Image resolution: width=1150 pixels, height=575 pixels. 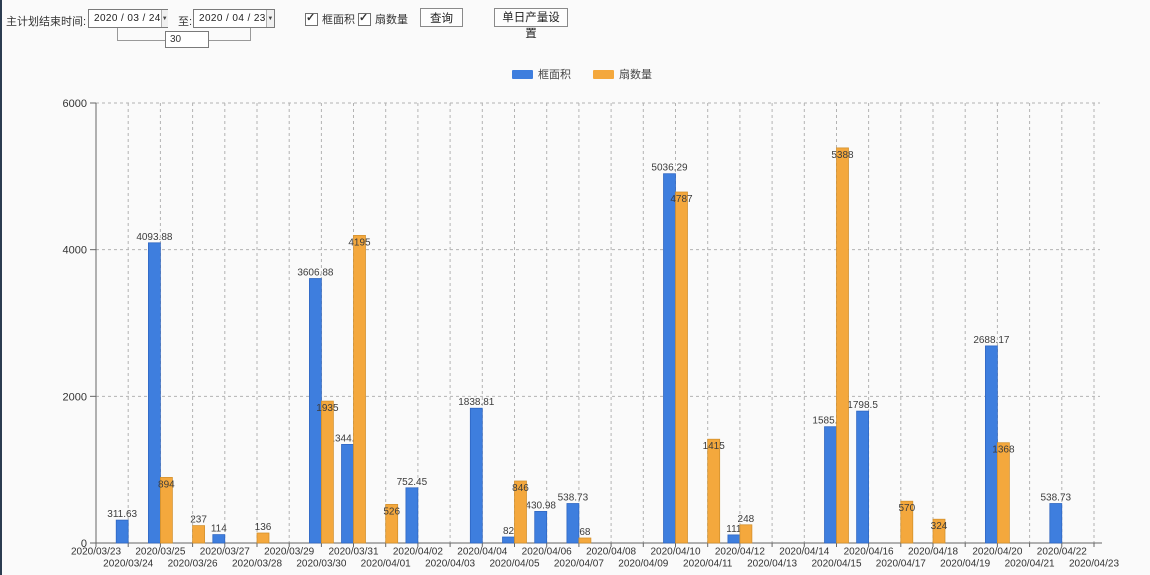 What do you see at coordinates (227, 34) in the screenshot?
I see `interval-connector-right` at bounding box center [227, 34].